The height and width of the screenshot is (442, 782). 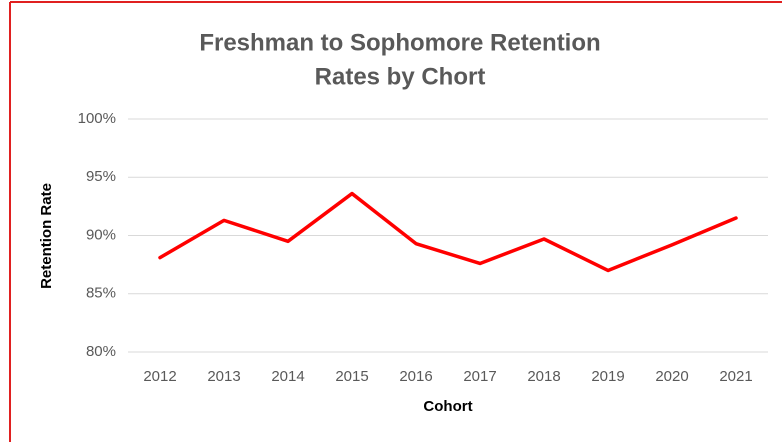 What do you see at coordinates (400, 76) in the screenshot?
I see `chart-title: Rates by Chort` at bounding box center [400, 76].